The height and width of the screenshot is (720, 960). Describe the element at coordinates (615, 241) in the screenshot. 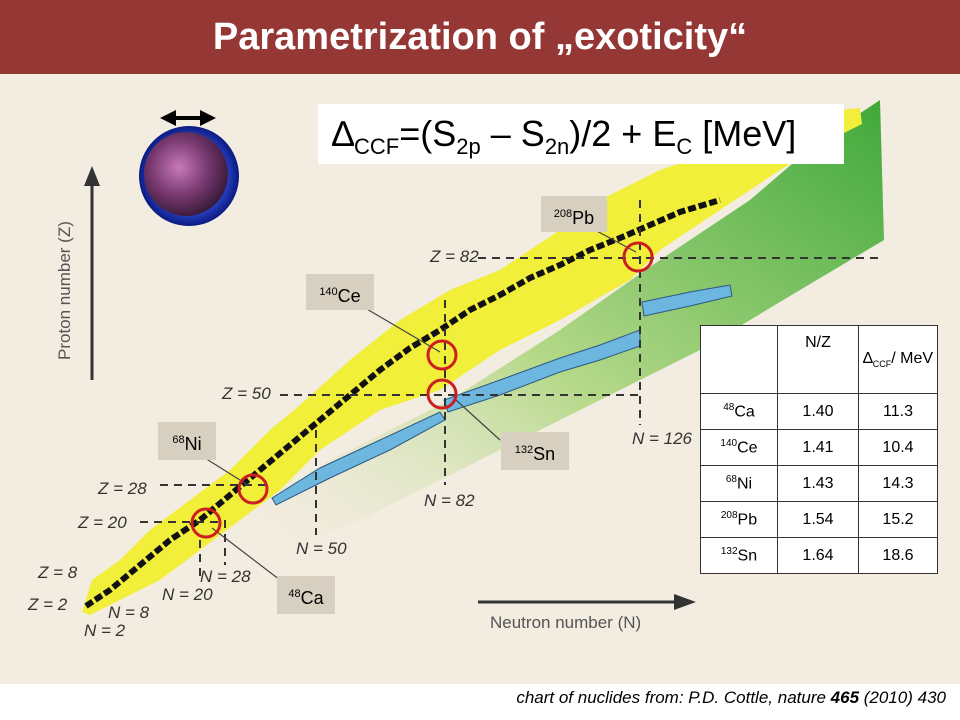

I see `pointer-pb` at that location.